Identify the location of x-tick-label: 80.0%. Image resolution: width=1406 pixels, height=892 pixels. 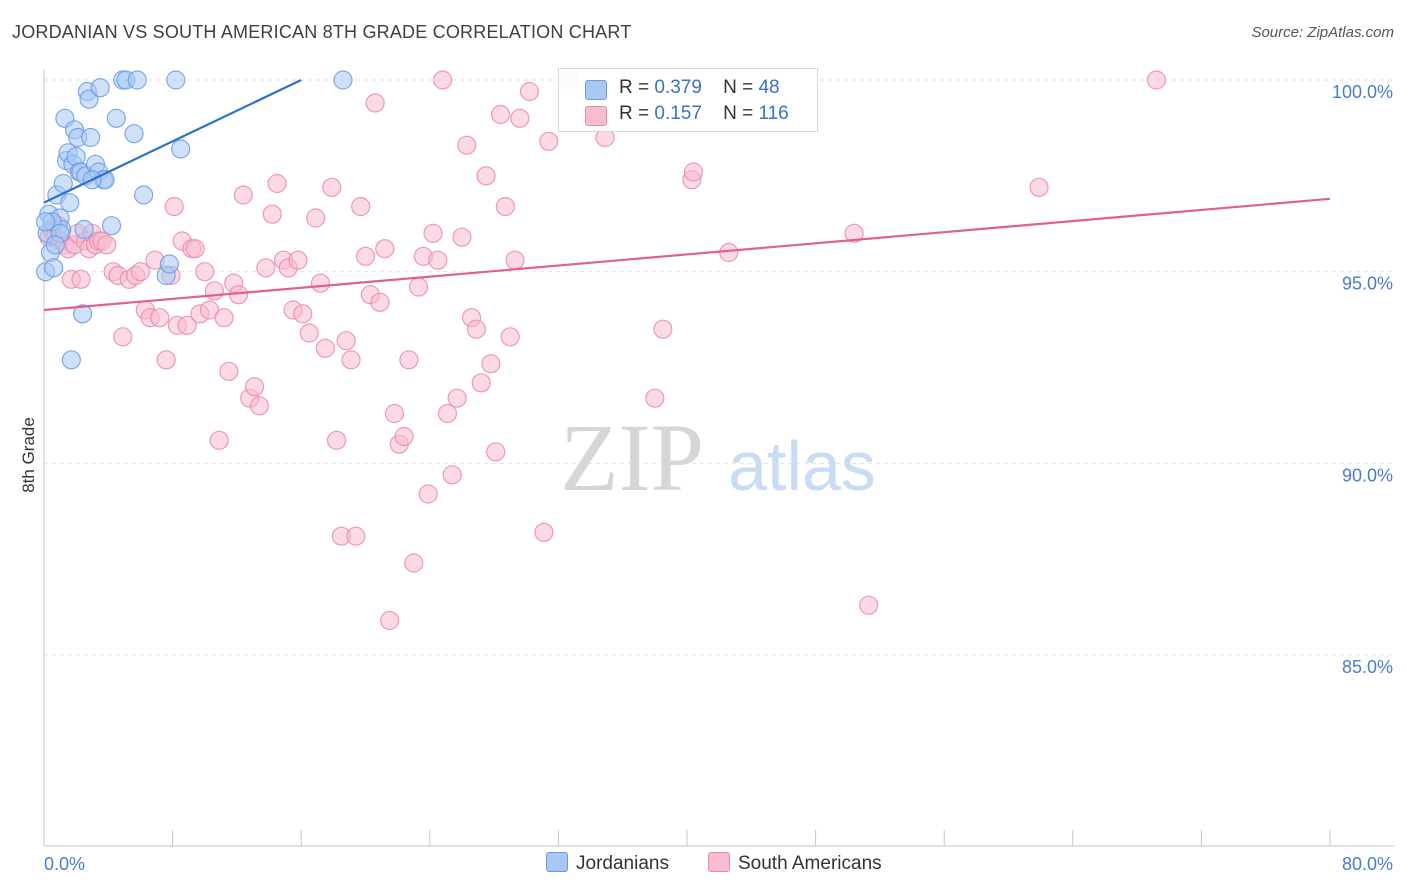
(1367, 864).